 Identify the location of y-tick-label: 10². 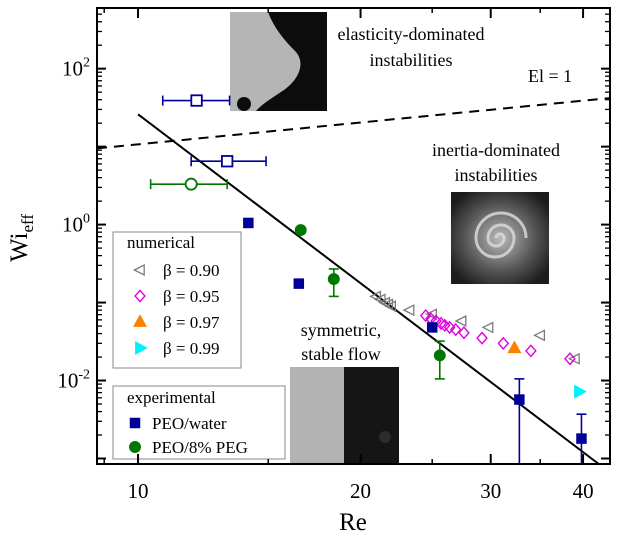
(76, 68).